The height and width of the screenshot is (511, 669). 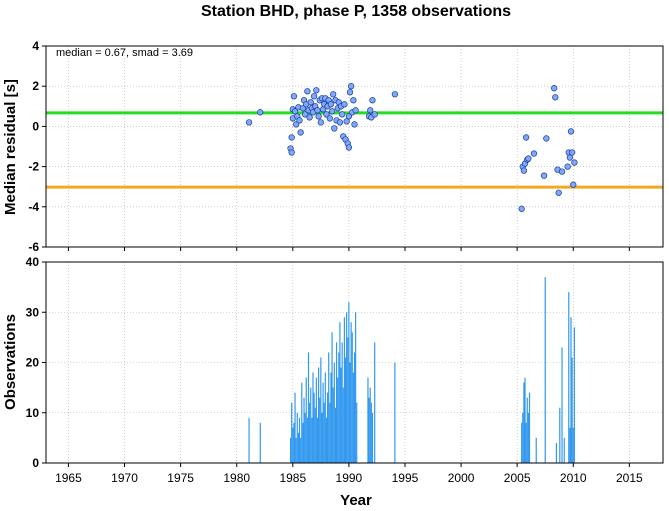 I want to click on observations-x-tick-label: 2015, so click(x=629, y=478).